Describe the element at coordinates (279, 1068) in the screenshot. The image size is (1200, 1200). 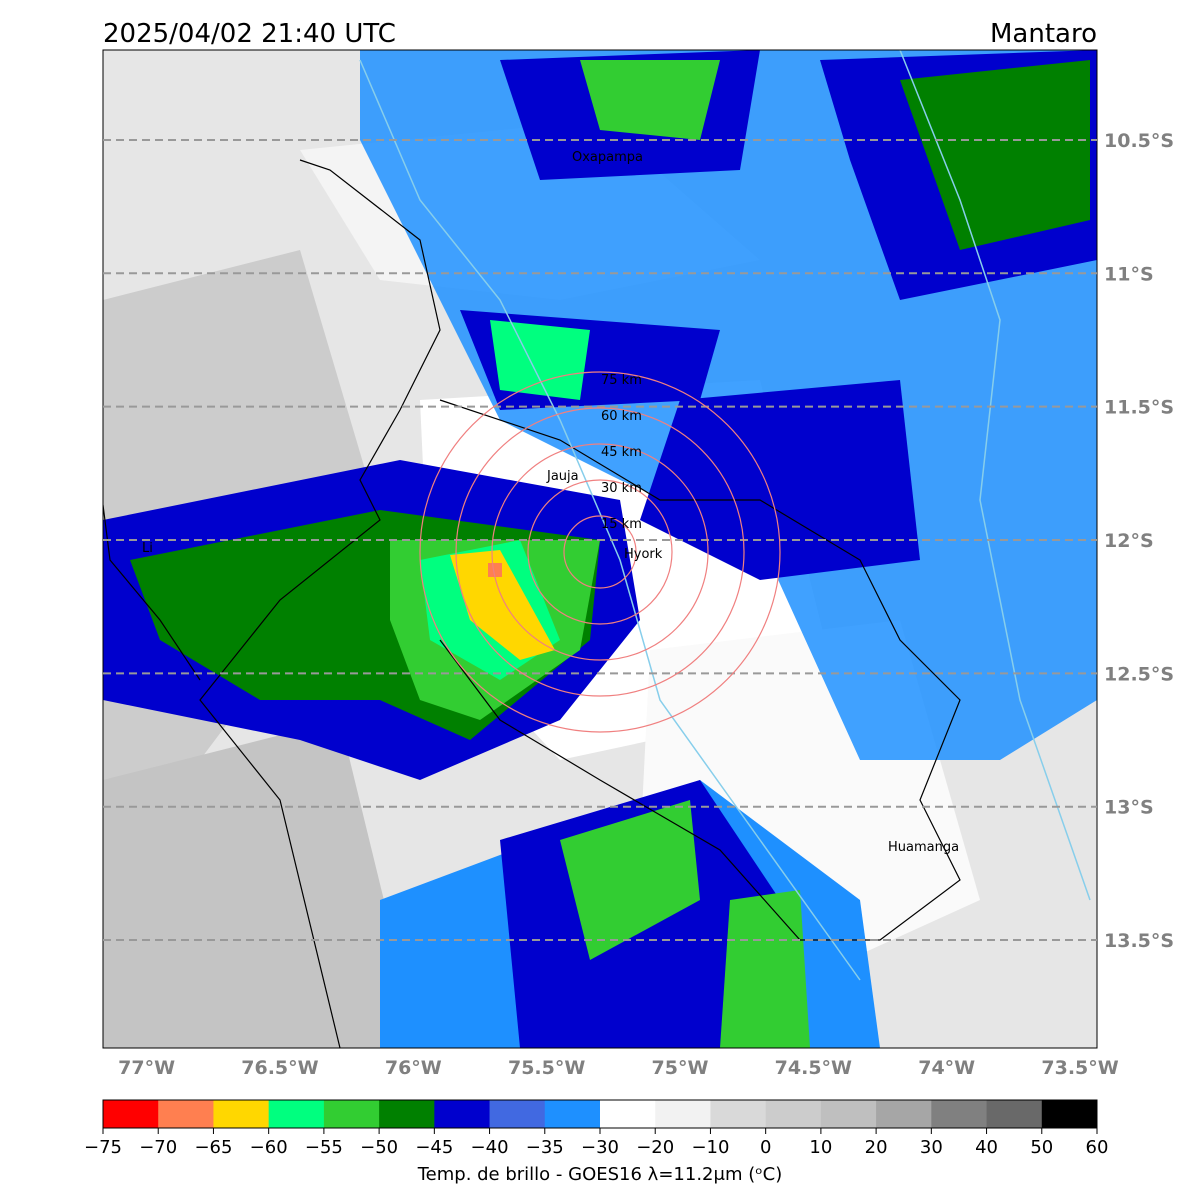
I see `lon-label: 76.5°W` at that location.